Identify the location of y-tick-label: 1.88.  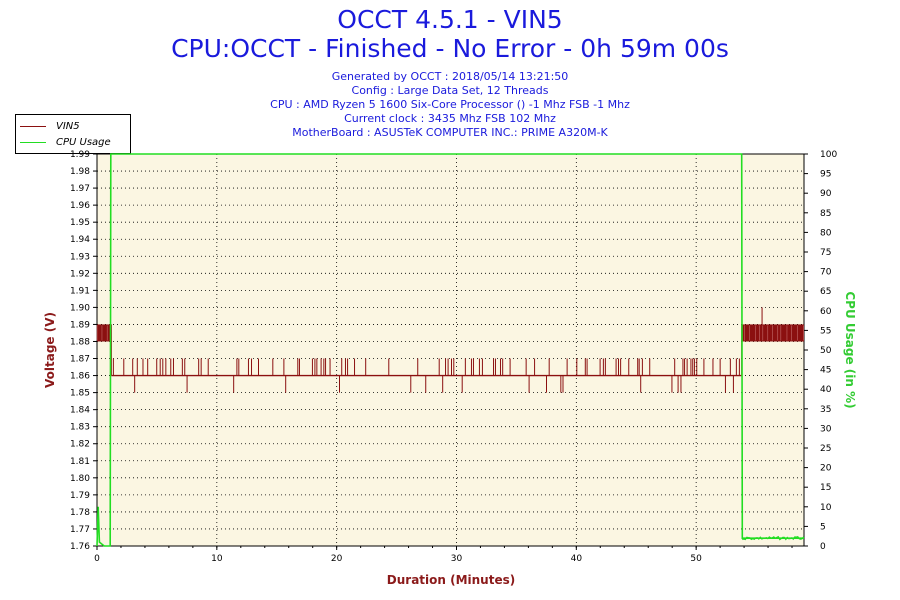
(80, 342).